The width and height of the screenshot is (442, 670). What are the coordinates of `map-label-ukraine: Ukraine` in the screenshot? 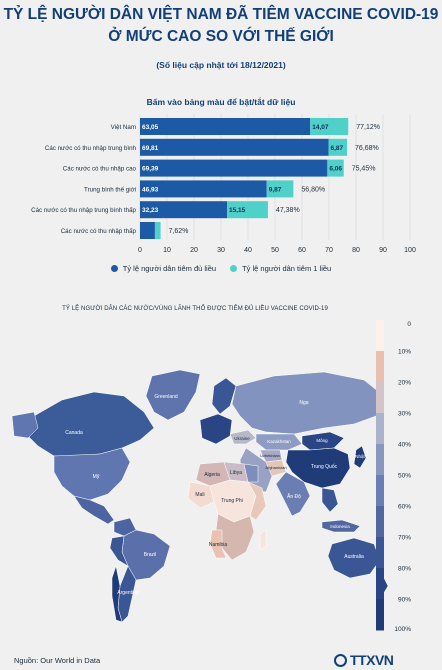 It's located at (242, 438).